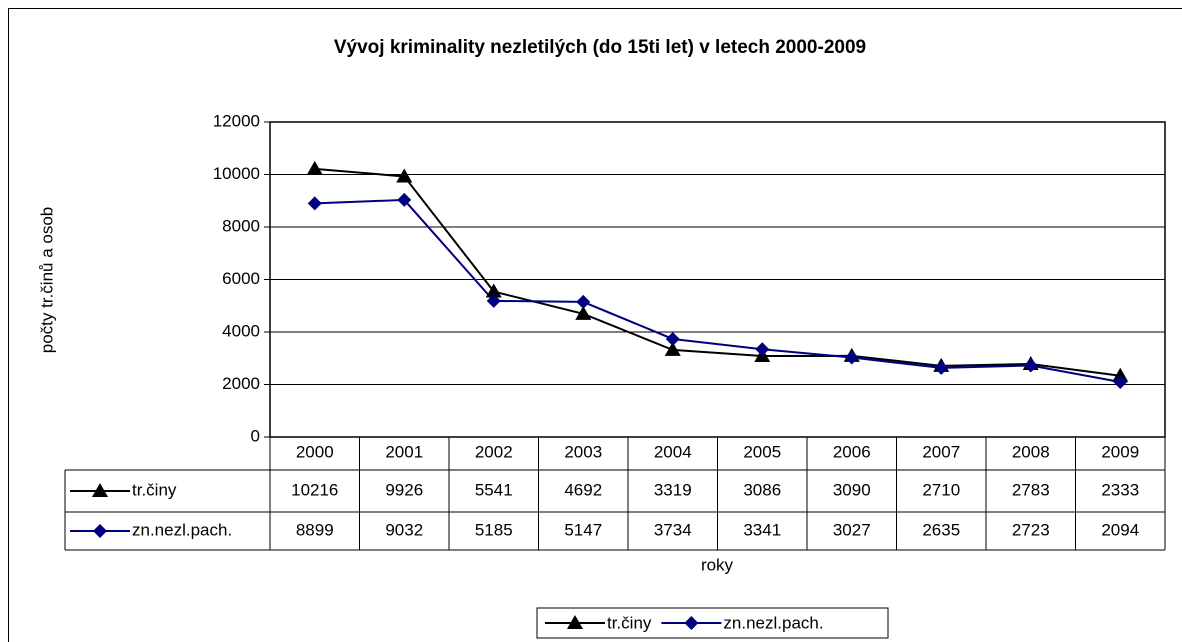  I want to click on y-tick-label: 0, so click(255, 435).